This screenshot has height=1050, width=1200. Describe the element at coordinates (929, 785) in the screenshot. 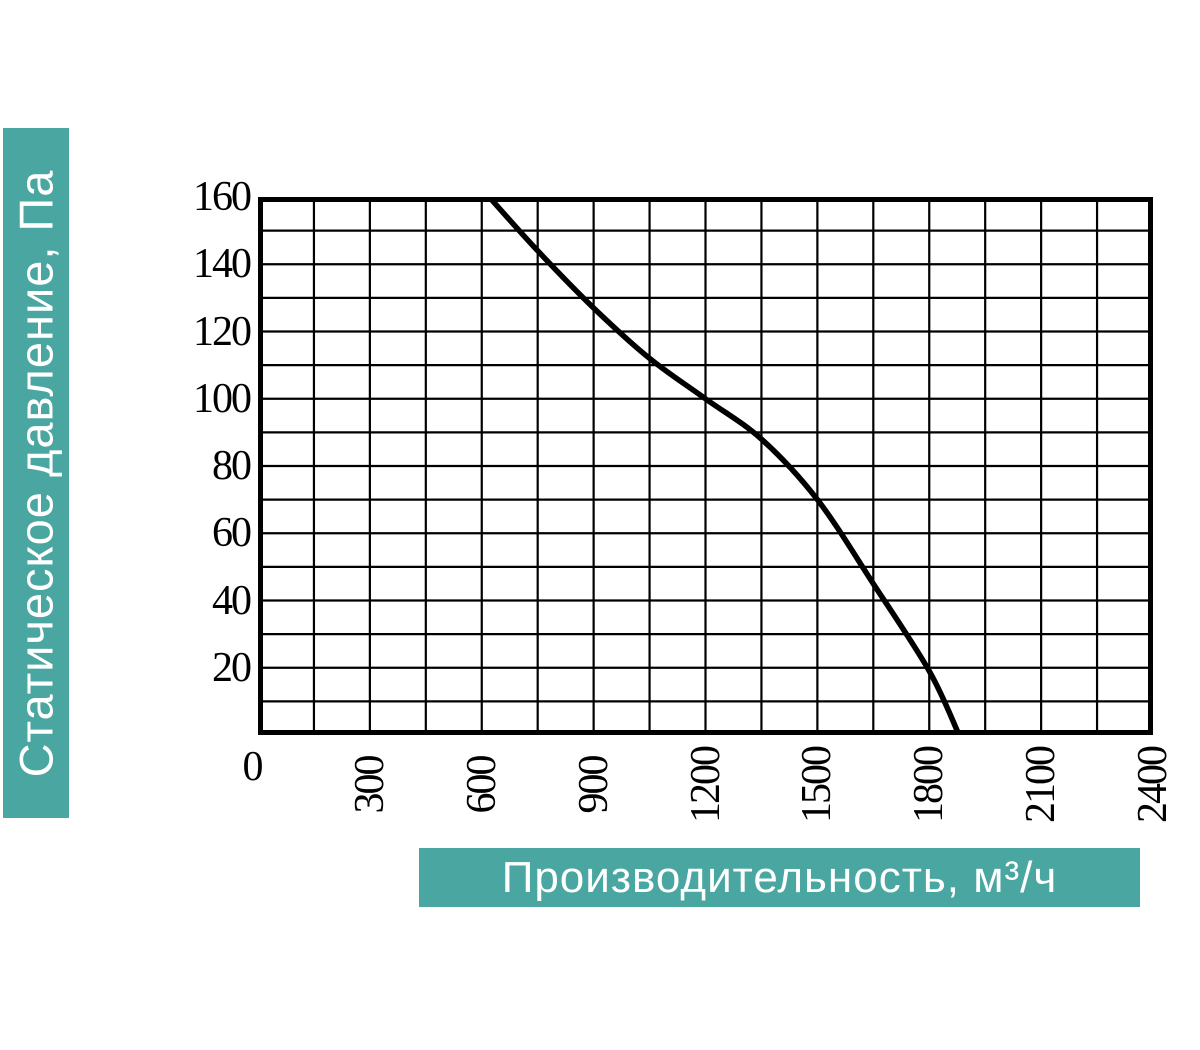

I see `x-tick-label: 1800` at that location.